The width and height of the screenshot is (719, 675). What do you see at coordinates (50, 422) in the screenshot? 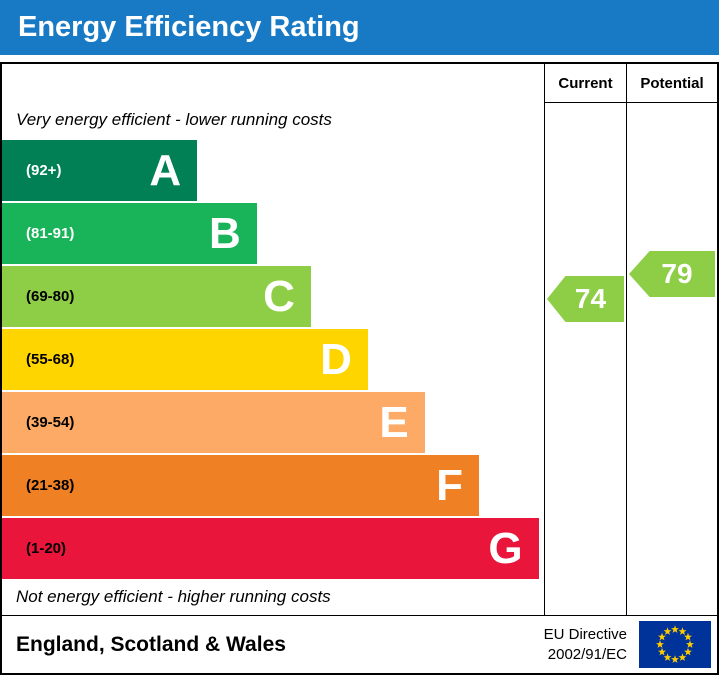
I see `band-range-label: (39-54)` at bounding box center [50, 422].